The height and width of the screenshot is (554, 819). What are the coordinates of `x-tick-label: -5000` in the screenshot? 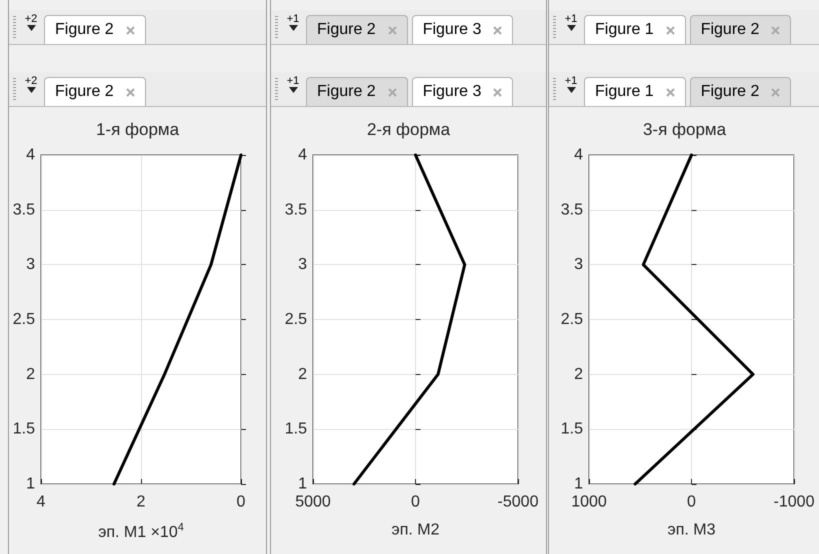 It's located at (518, 502).